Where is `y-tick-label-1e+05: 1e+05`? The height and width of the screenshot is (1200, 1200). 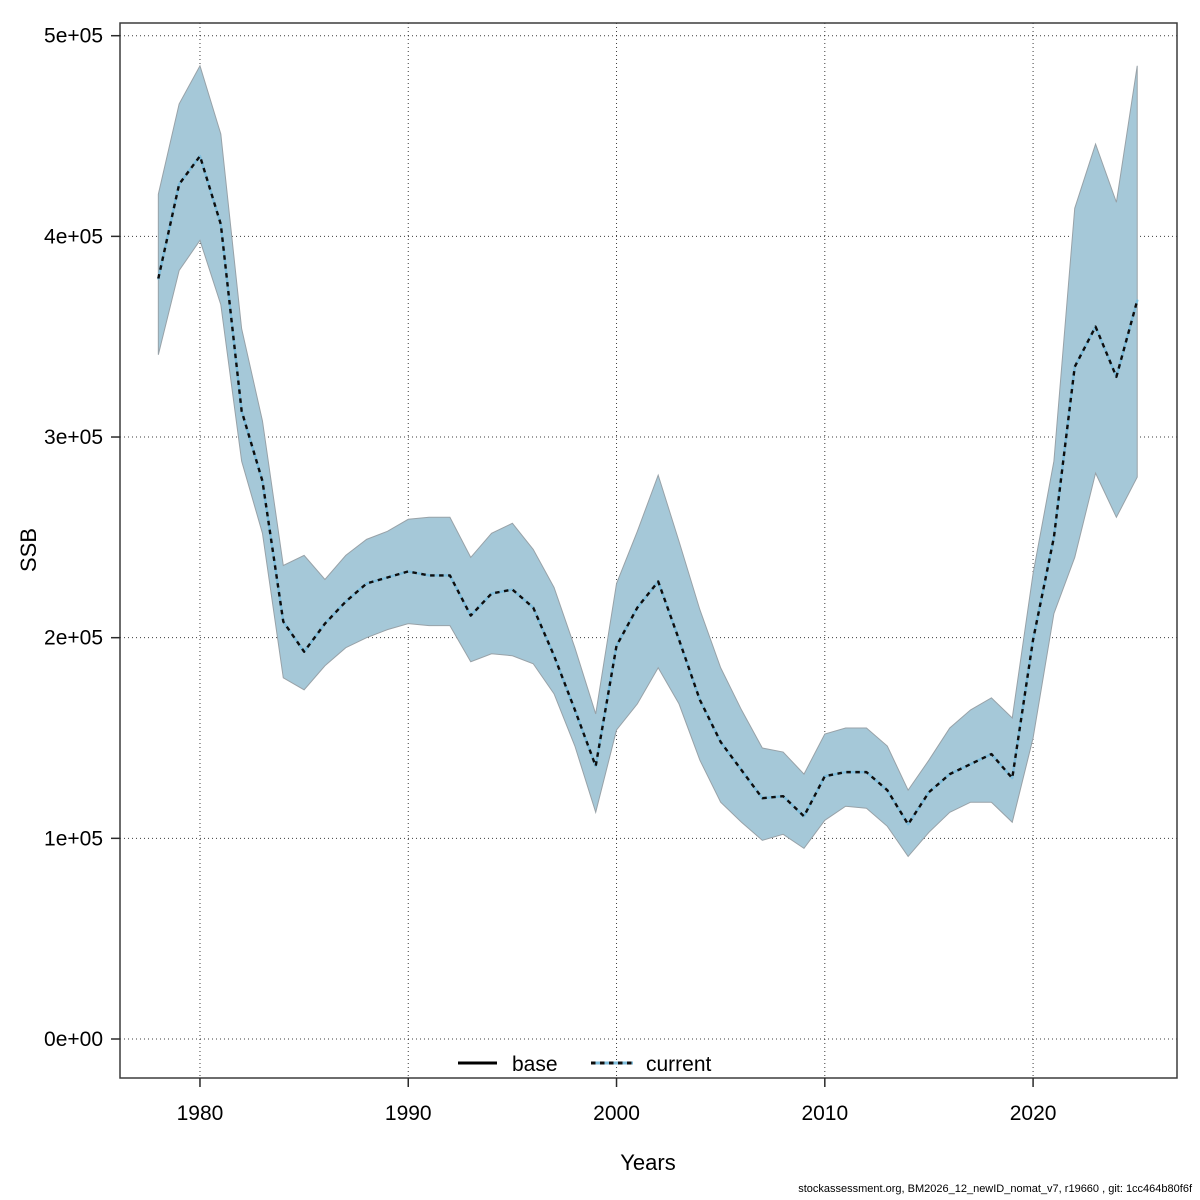 y-tick-label-1e+05: 1e+05 is located at coordinates (73, 838).